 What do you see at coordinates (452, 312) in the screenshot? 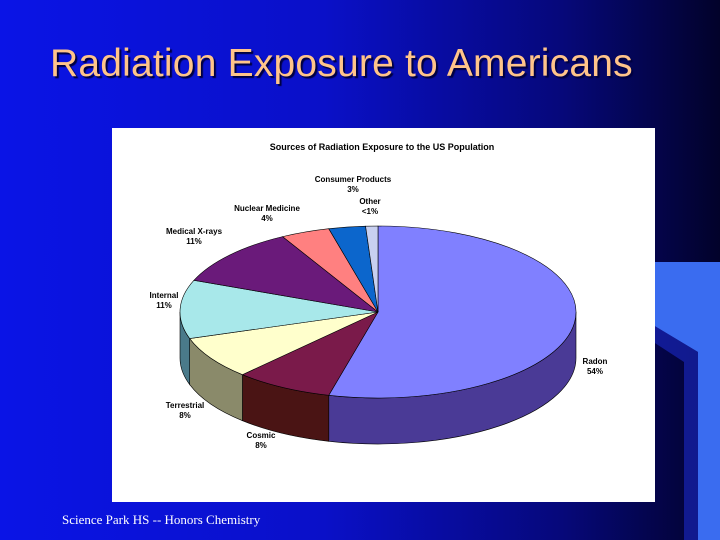
I see `pie-slice-radon` at bounding box center [452, 312].